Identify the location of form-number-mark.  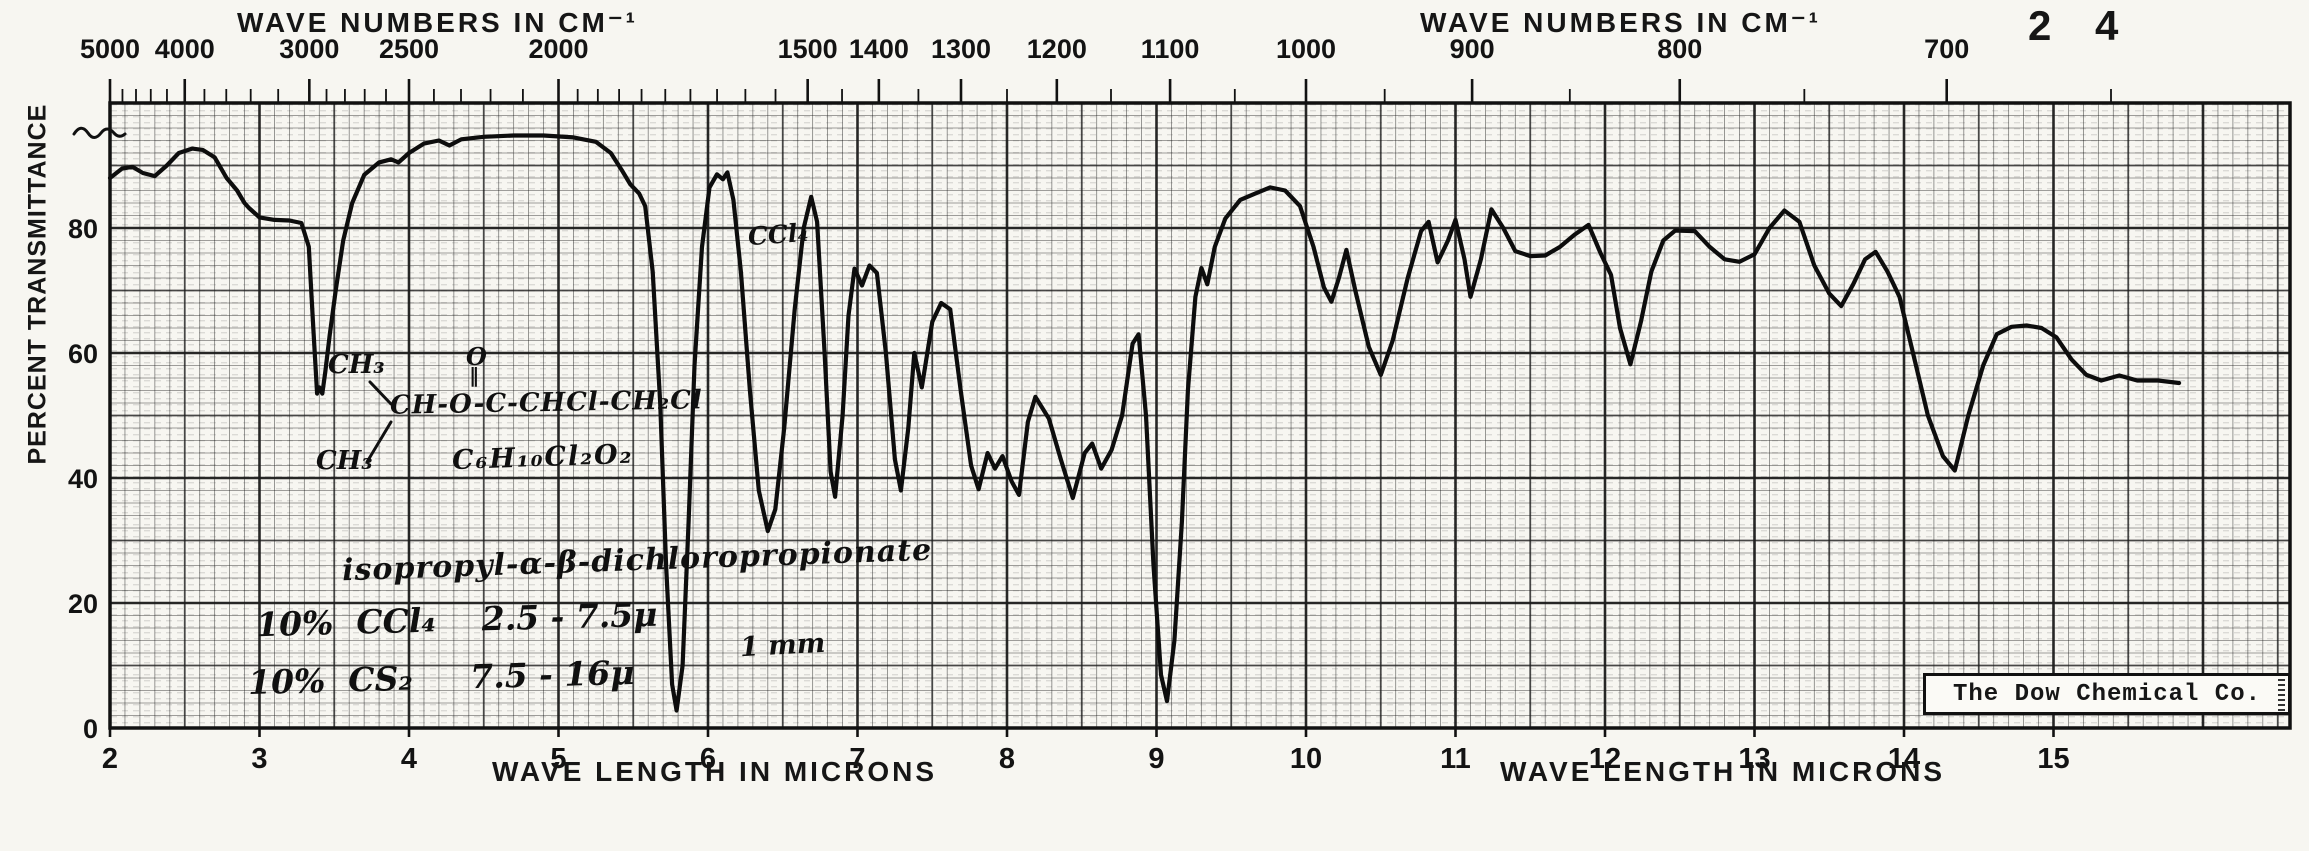
(2281, 695).